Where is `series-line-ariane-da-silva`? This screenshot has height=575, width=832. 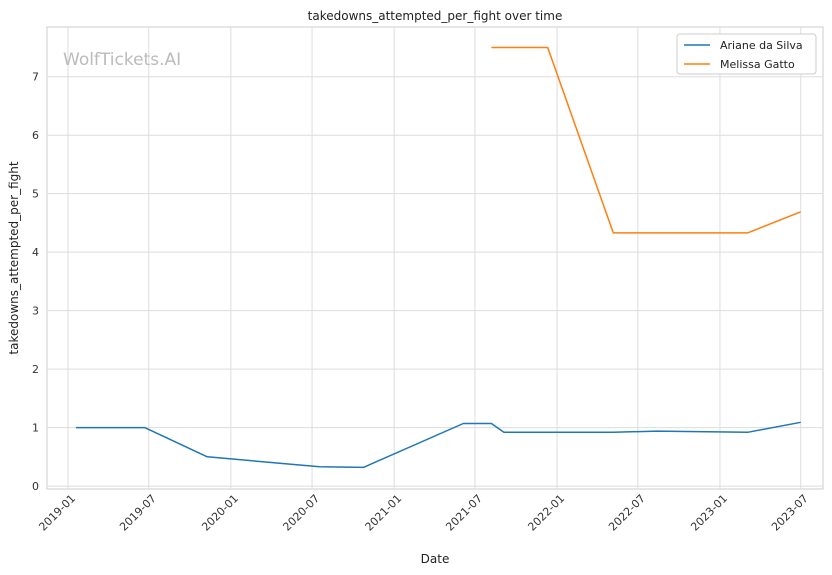
series-line-ariane-da-silva is located at coordinates (438, 445).